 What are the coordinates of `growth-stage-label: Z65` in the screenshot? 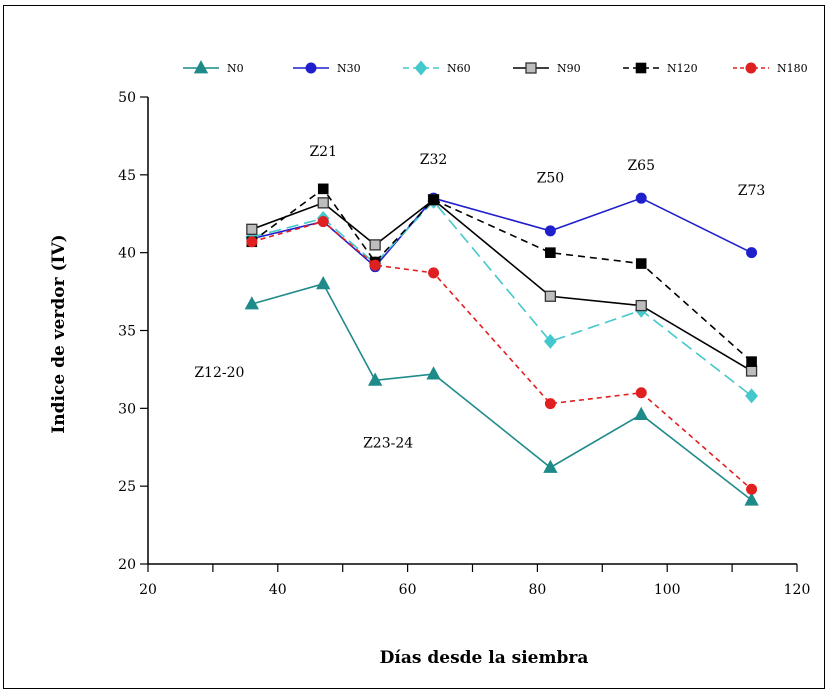 It's located at (641, 166).